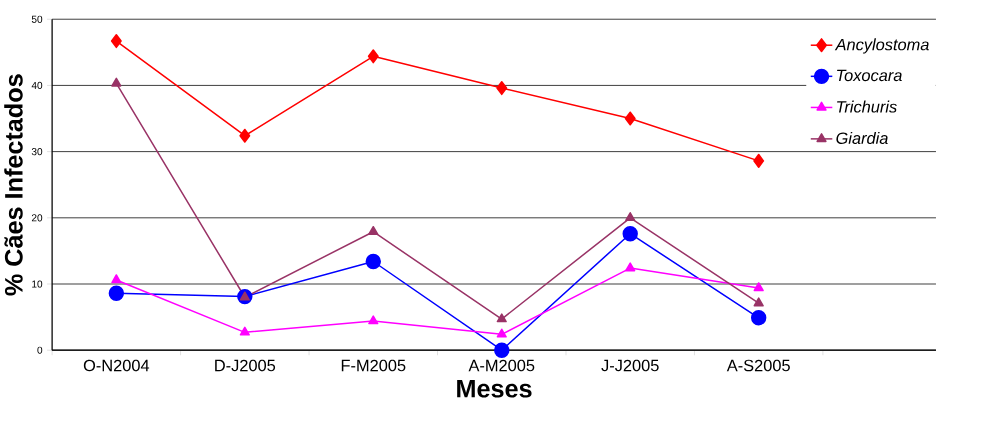 This screenshot has height=432, width=1004. What do you see at coordinates (862, 137) in the screenshot?
I see `legend-label: Giardia` at bounding box center [862, 137].